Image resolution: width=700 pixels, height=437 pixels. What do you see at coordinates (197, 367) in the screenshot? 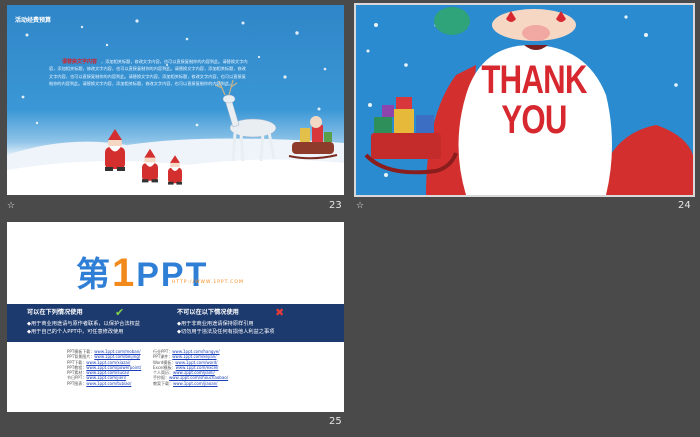
I see `resource-link: www.1ppt.com/excel/` at bounding box center [197, 367].